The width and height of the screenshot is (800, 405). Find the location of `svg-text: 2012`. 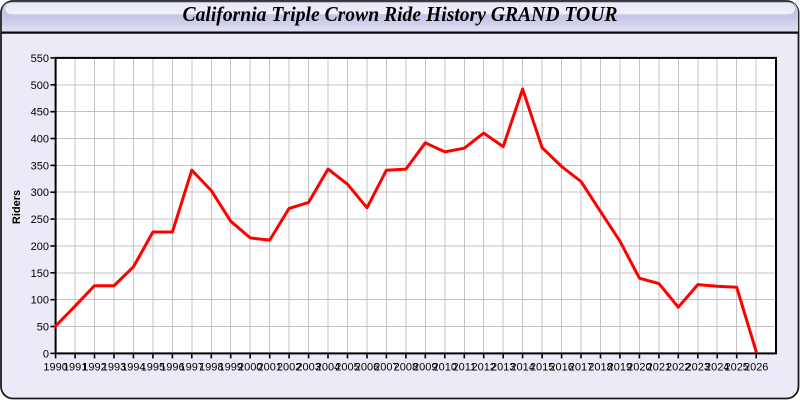

svg-text: 2012 is located at coordinates (483, 368).